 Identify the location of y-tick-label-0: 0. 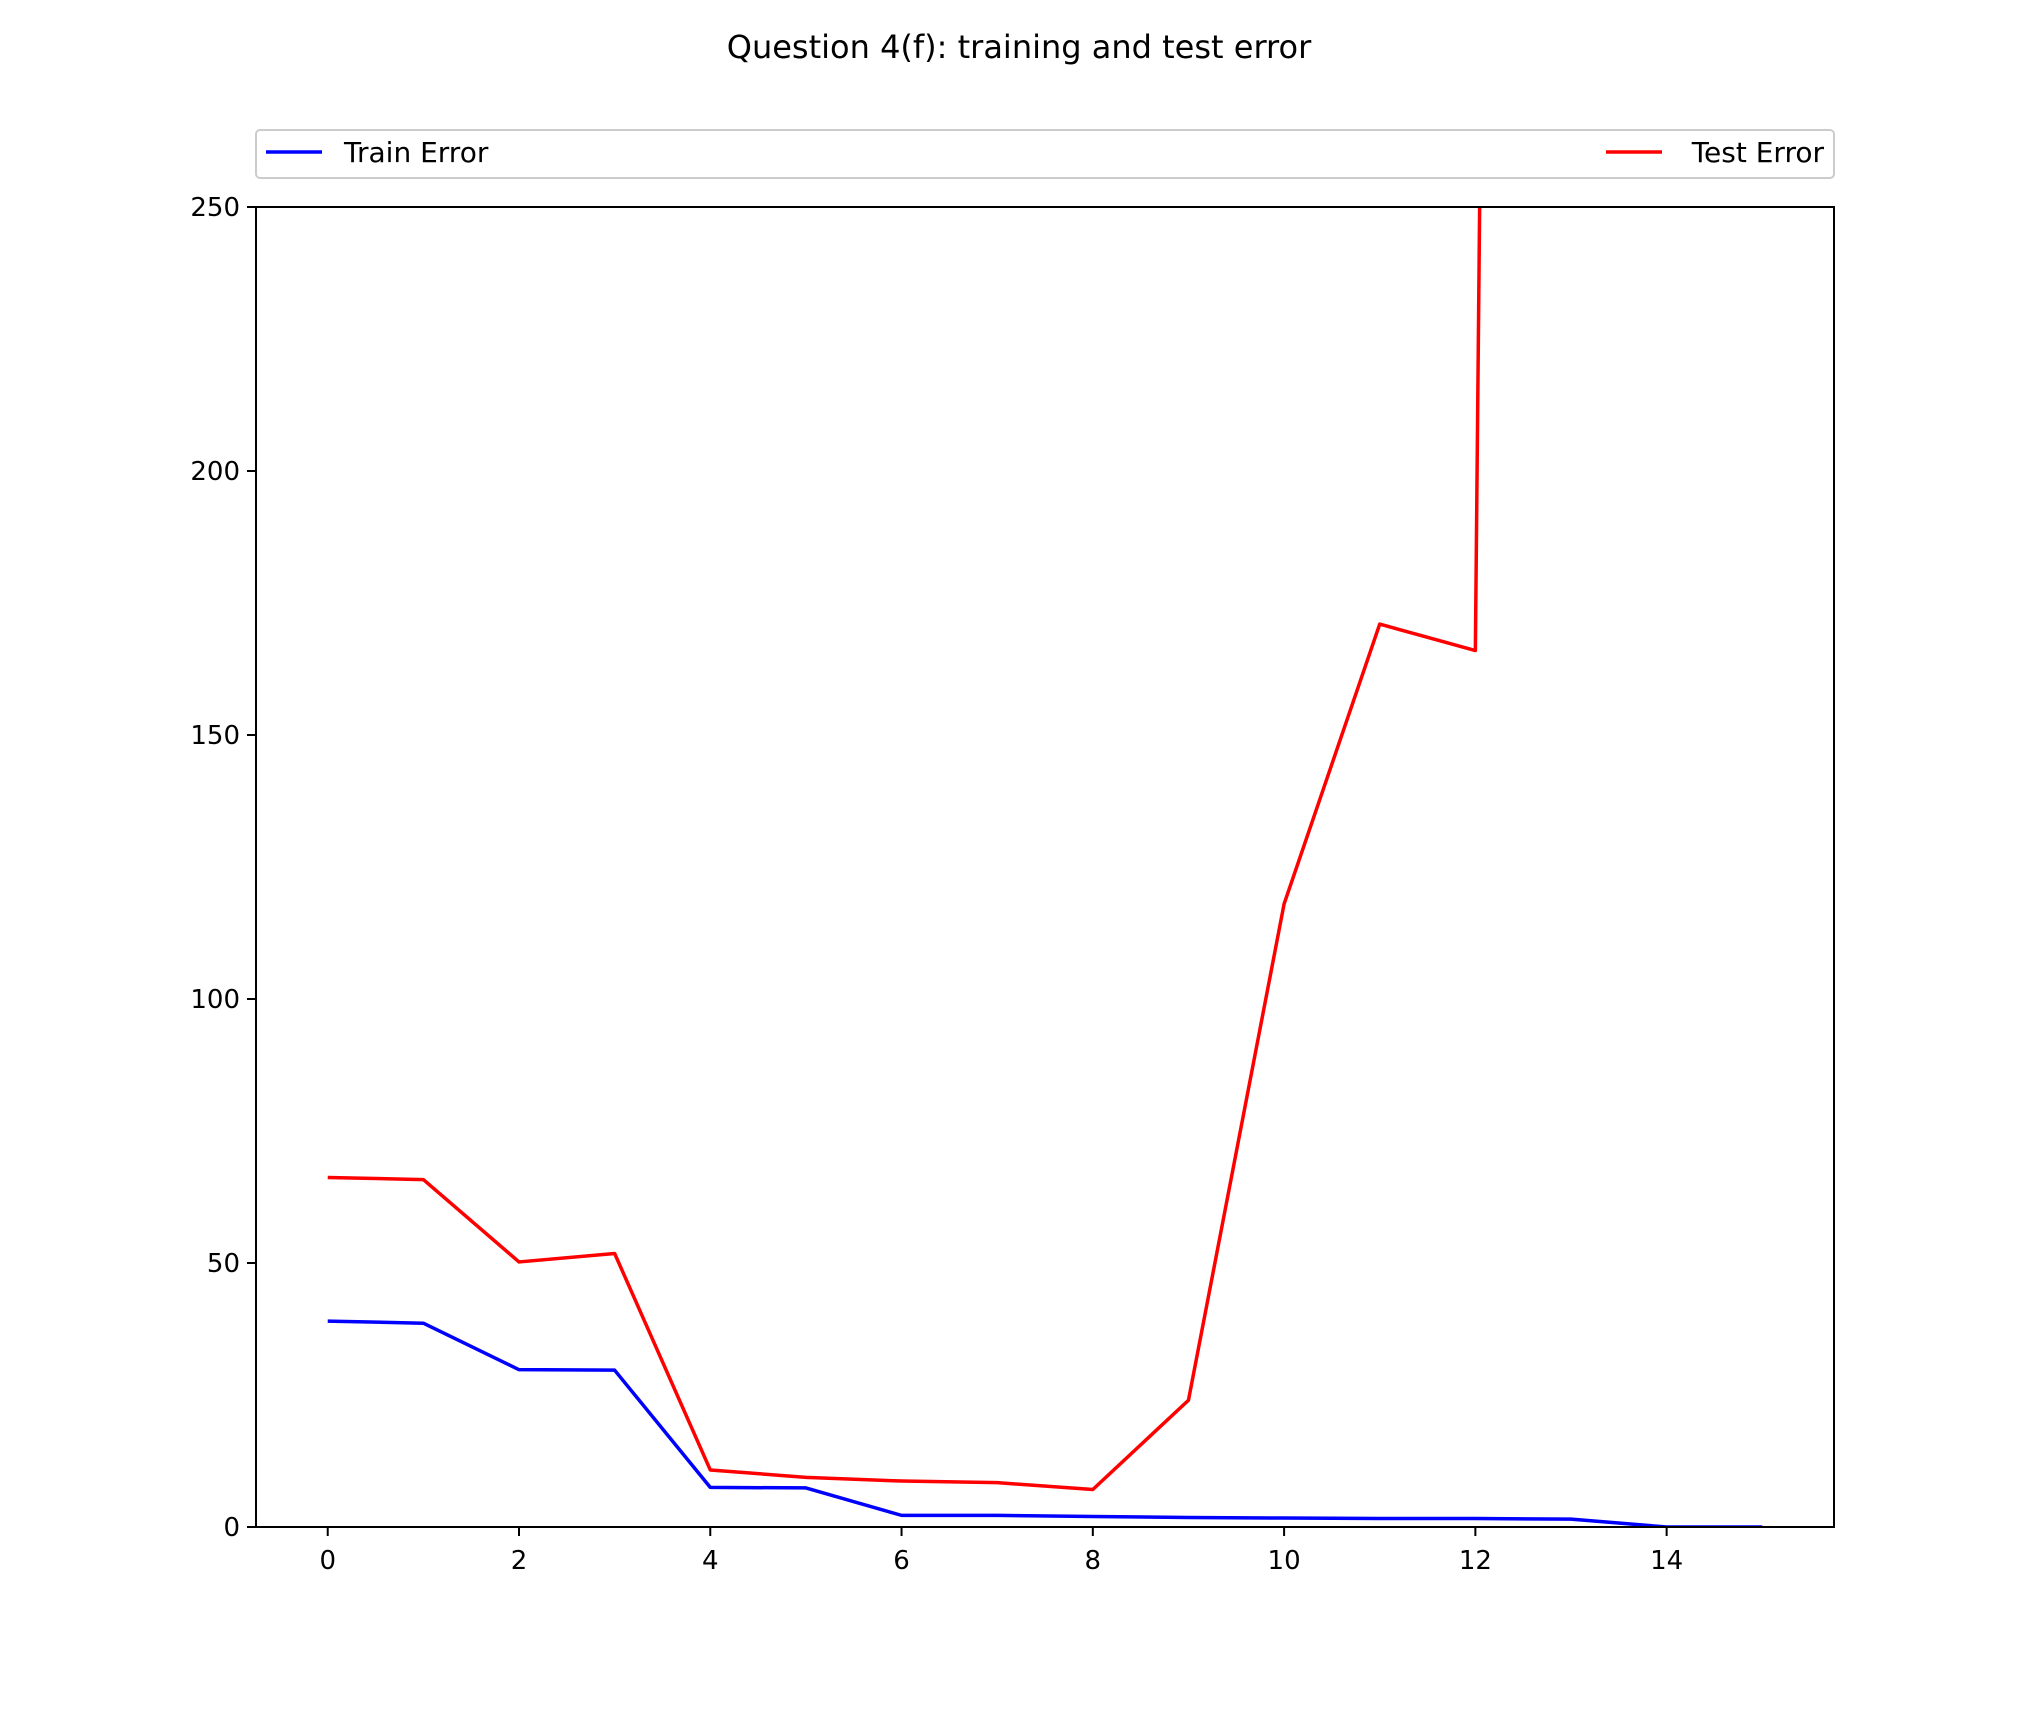
(231, 1528).